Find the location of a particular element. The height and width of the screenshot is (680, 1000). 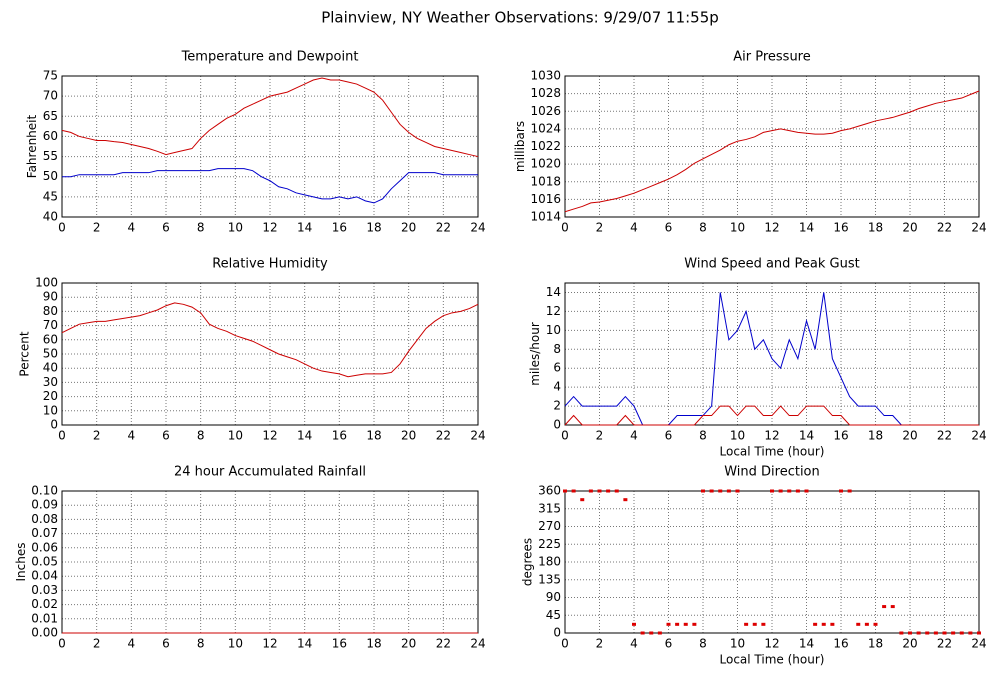

y-axis-label: Inches is located at coordinates (21, 562).